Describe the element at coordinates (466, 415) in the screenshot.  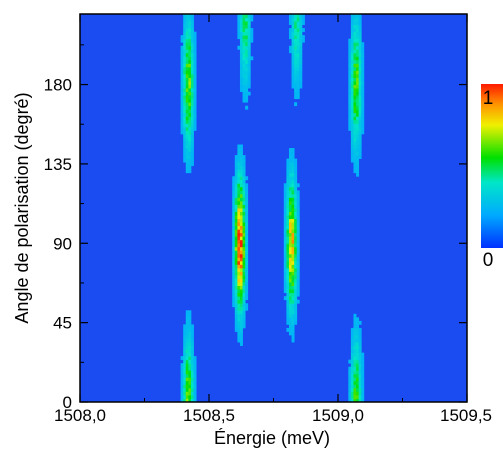
I see `x-tick-label: 1509,5` at that location.